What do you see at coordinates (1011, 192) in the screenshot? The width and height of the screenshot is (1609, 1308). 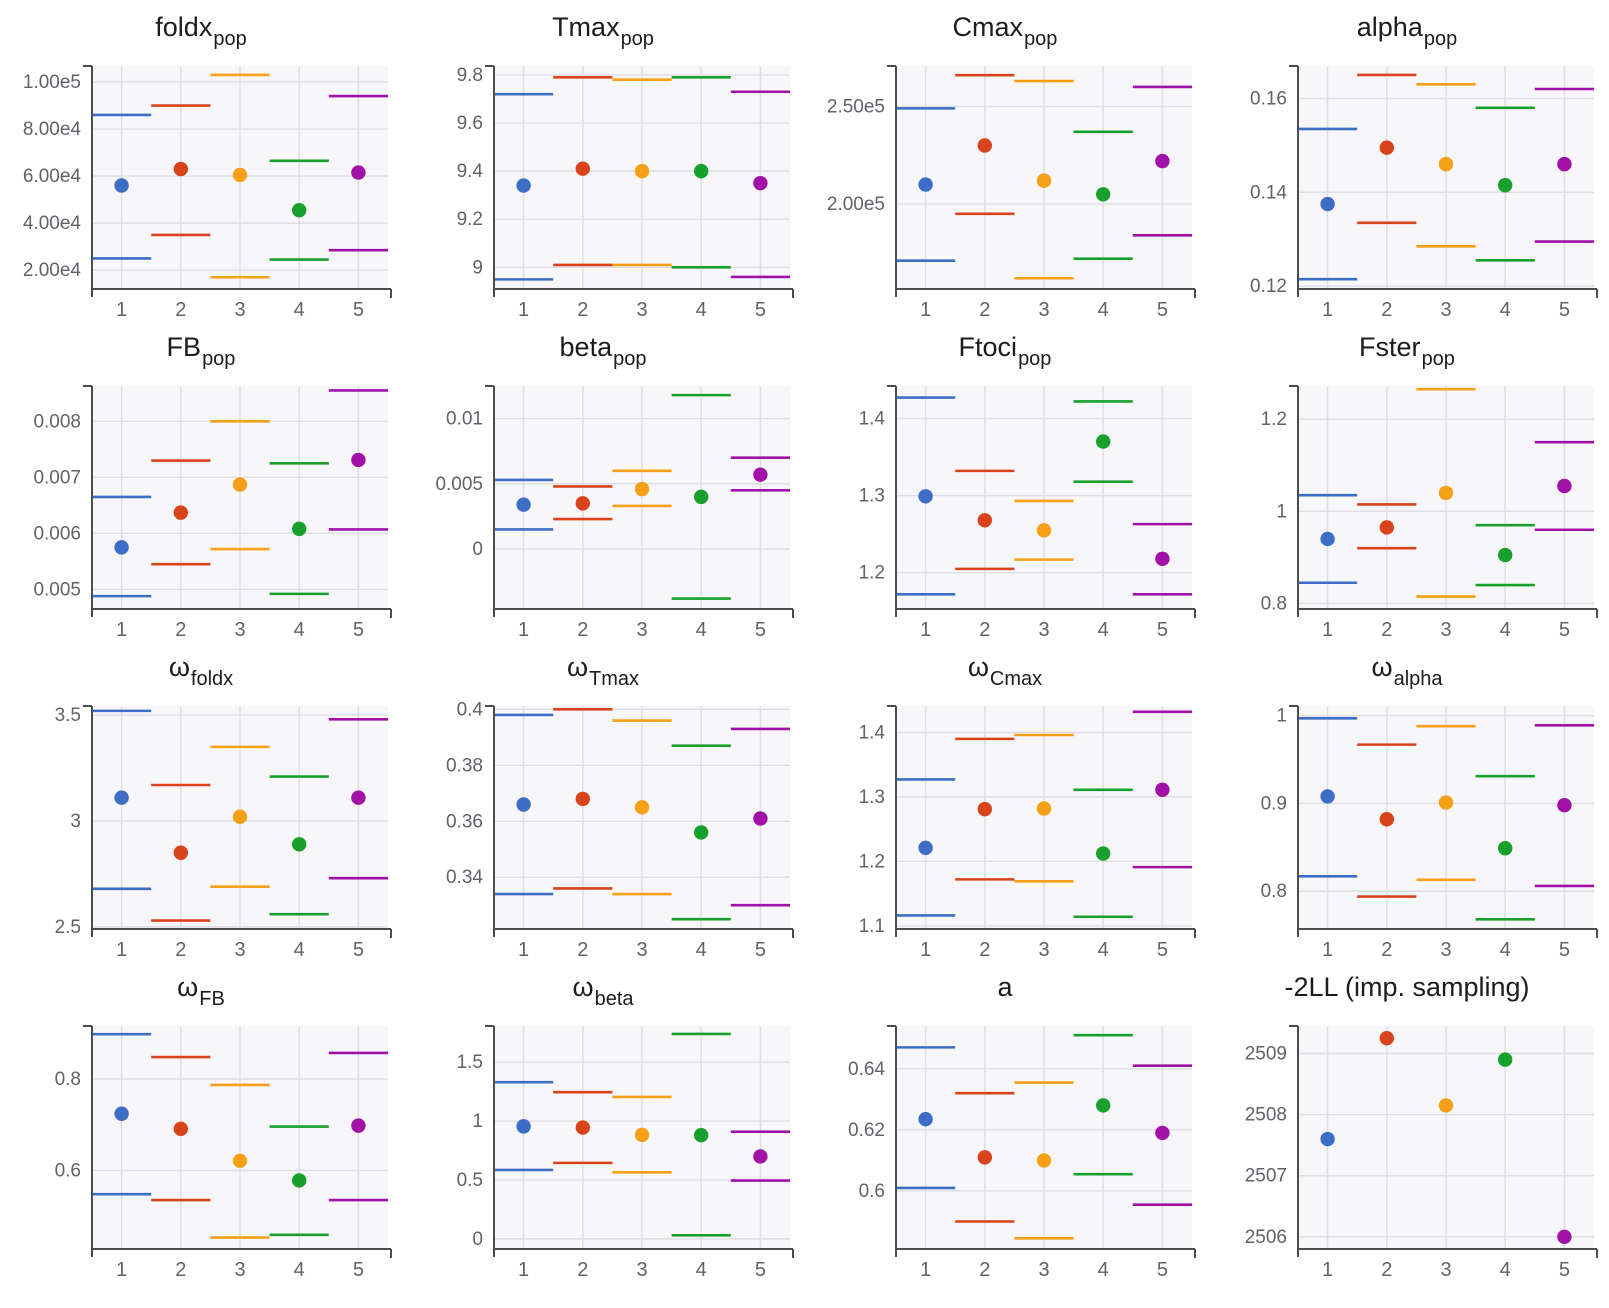 I see `plot-canvas-Cmax_pop: 2.00e5 2.50e5 1 2 3 4 5` at bounding box center [1011, 192].